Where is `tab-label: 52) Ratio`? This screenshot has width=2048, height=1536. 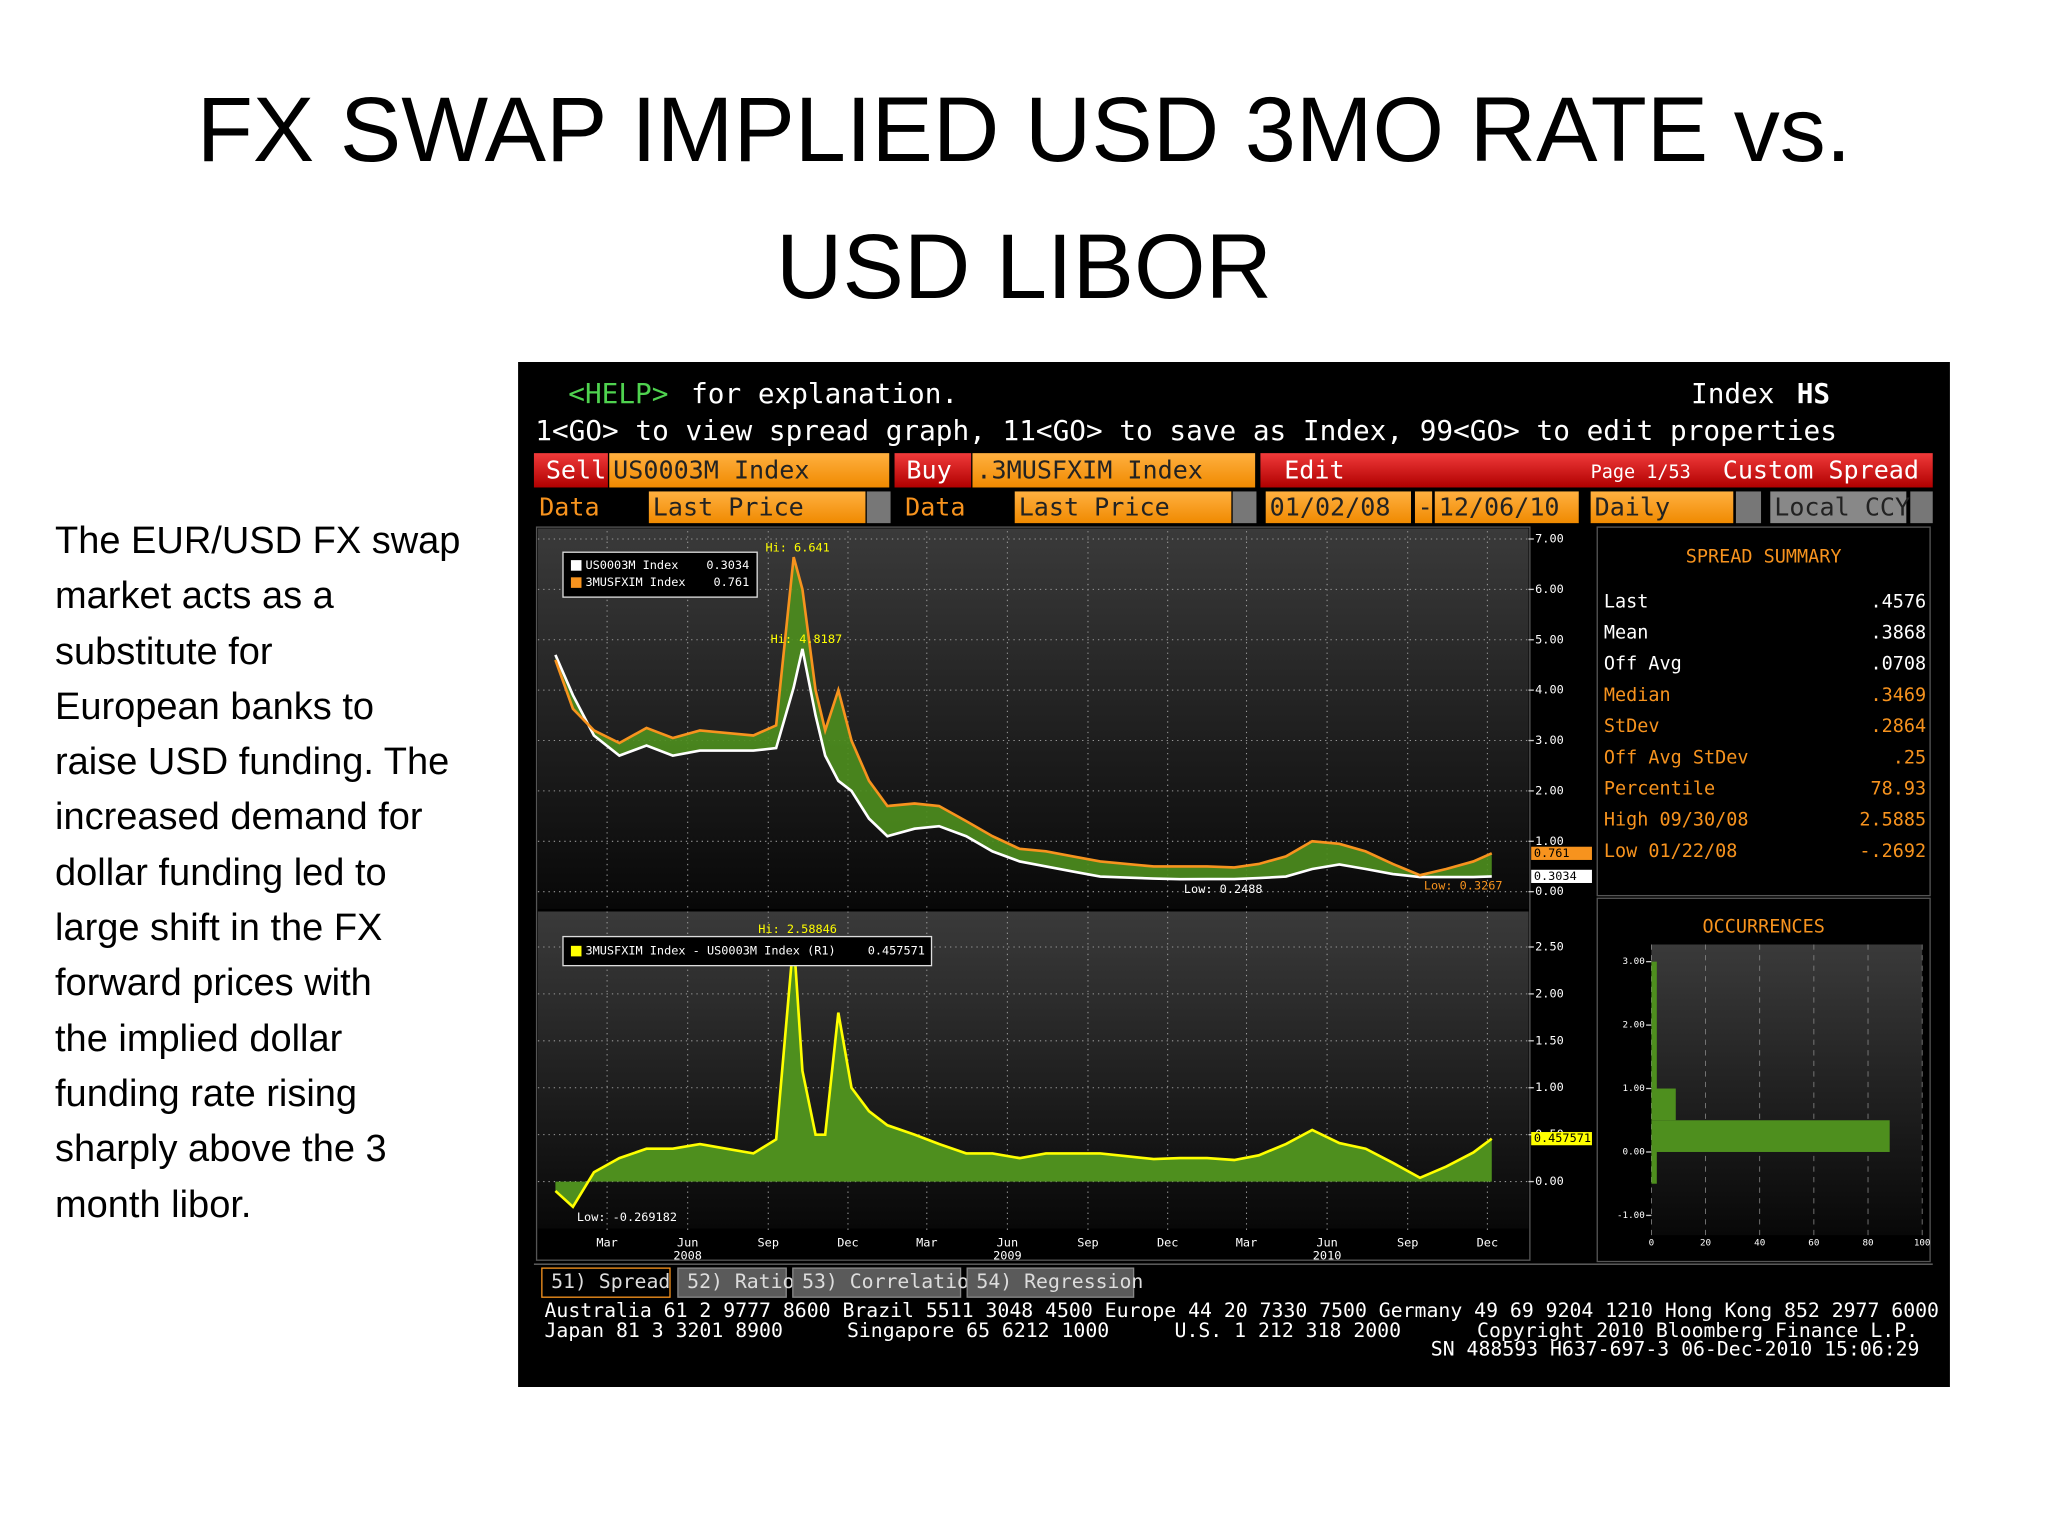 tab-label: 52) Ratio is located at coordinates (740, 1281).